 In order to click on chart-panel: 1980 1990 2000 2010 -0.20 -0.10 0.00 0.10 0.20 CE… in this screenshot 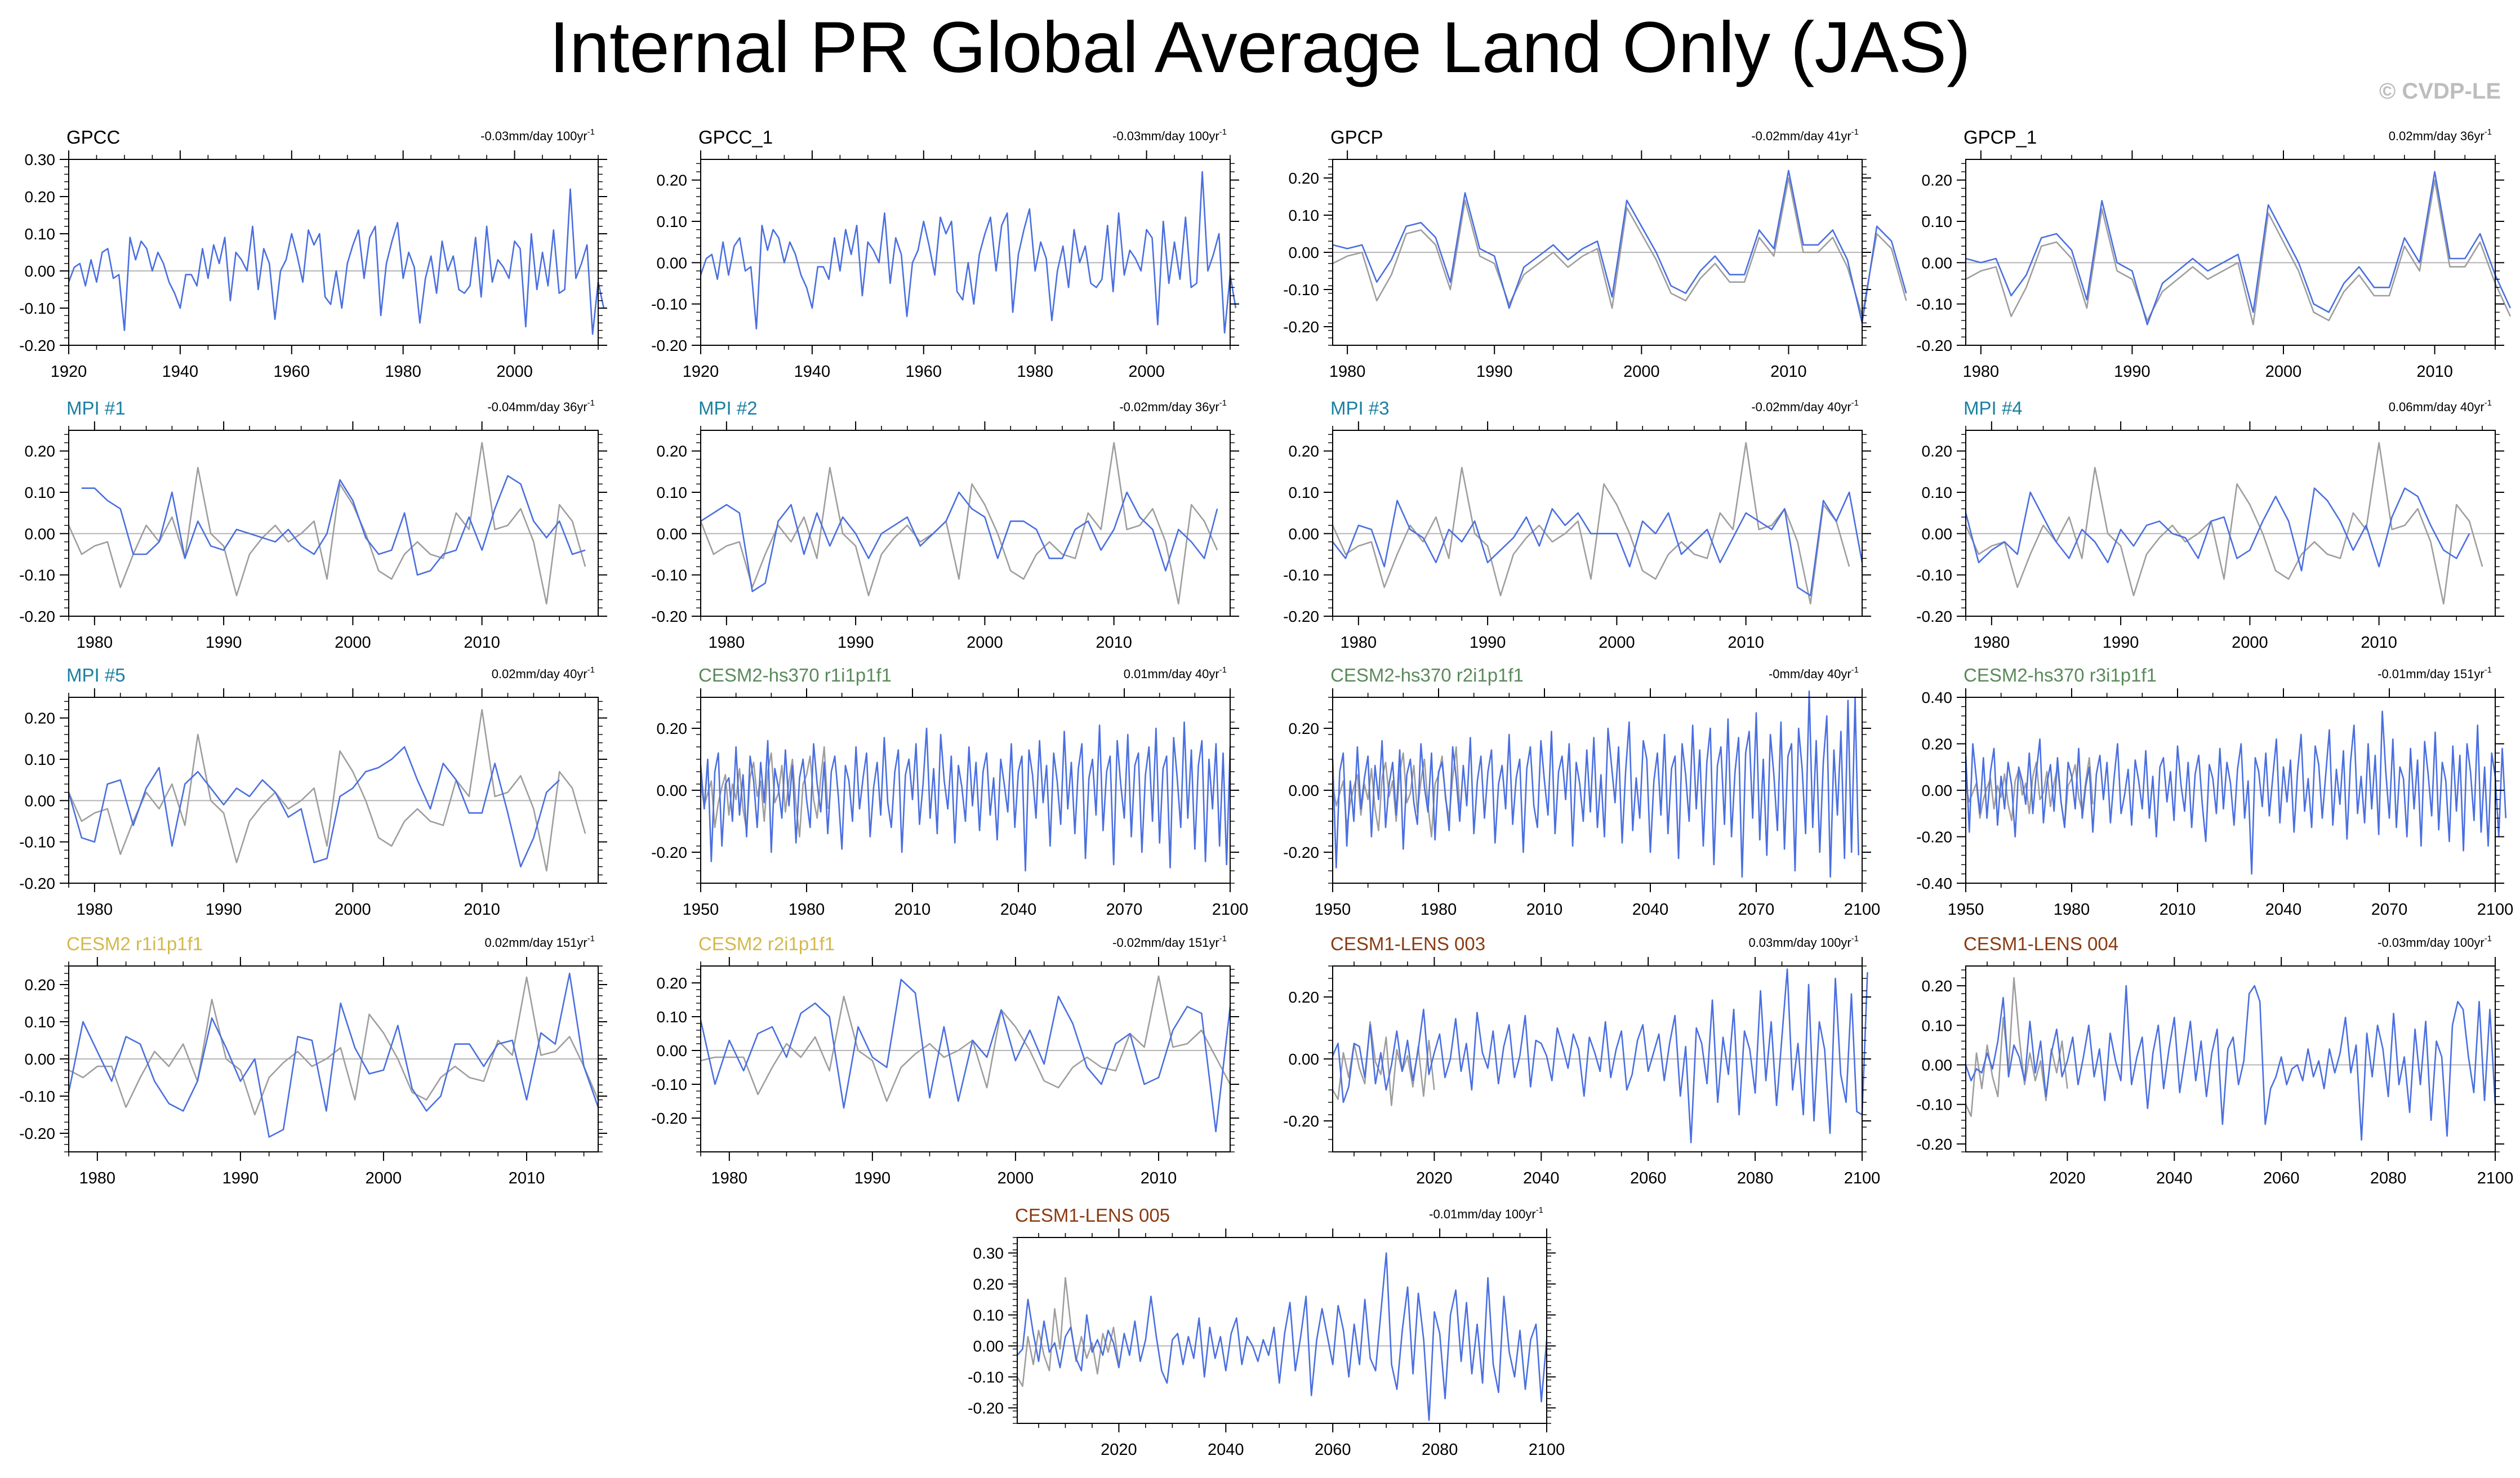, I will do `click(945, 1060)`.